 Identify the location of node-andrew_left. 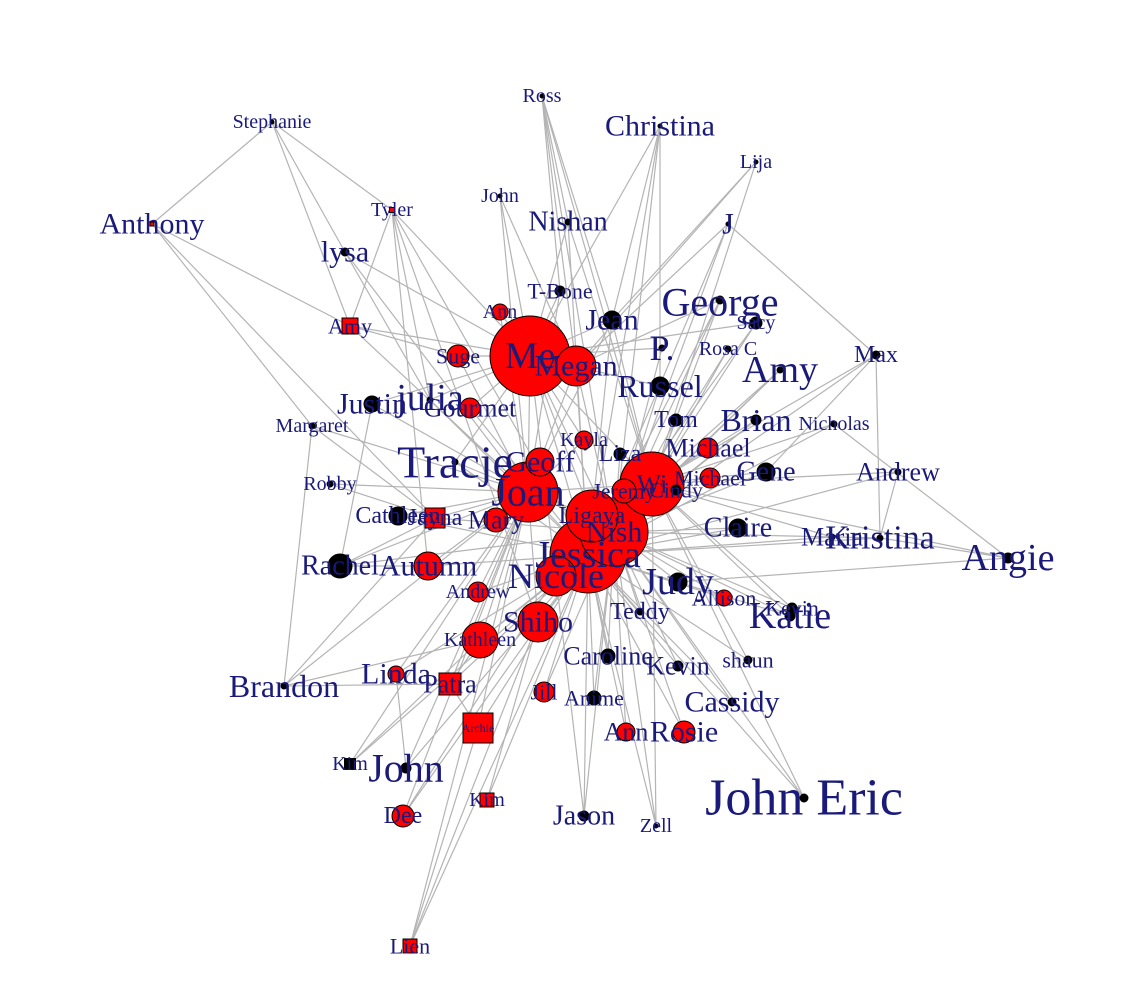
(478, 592).